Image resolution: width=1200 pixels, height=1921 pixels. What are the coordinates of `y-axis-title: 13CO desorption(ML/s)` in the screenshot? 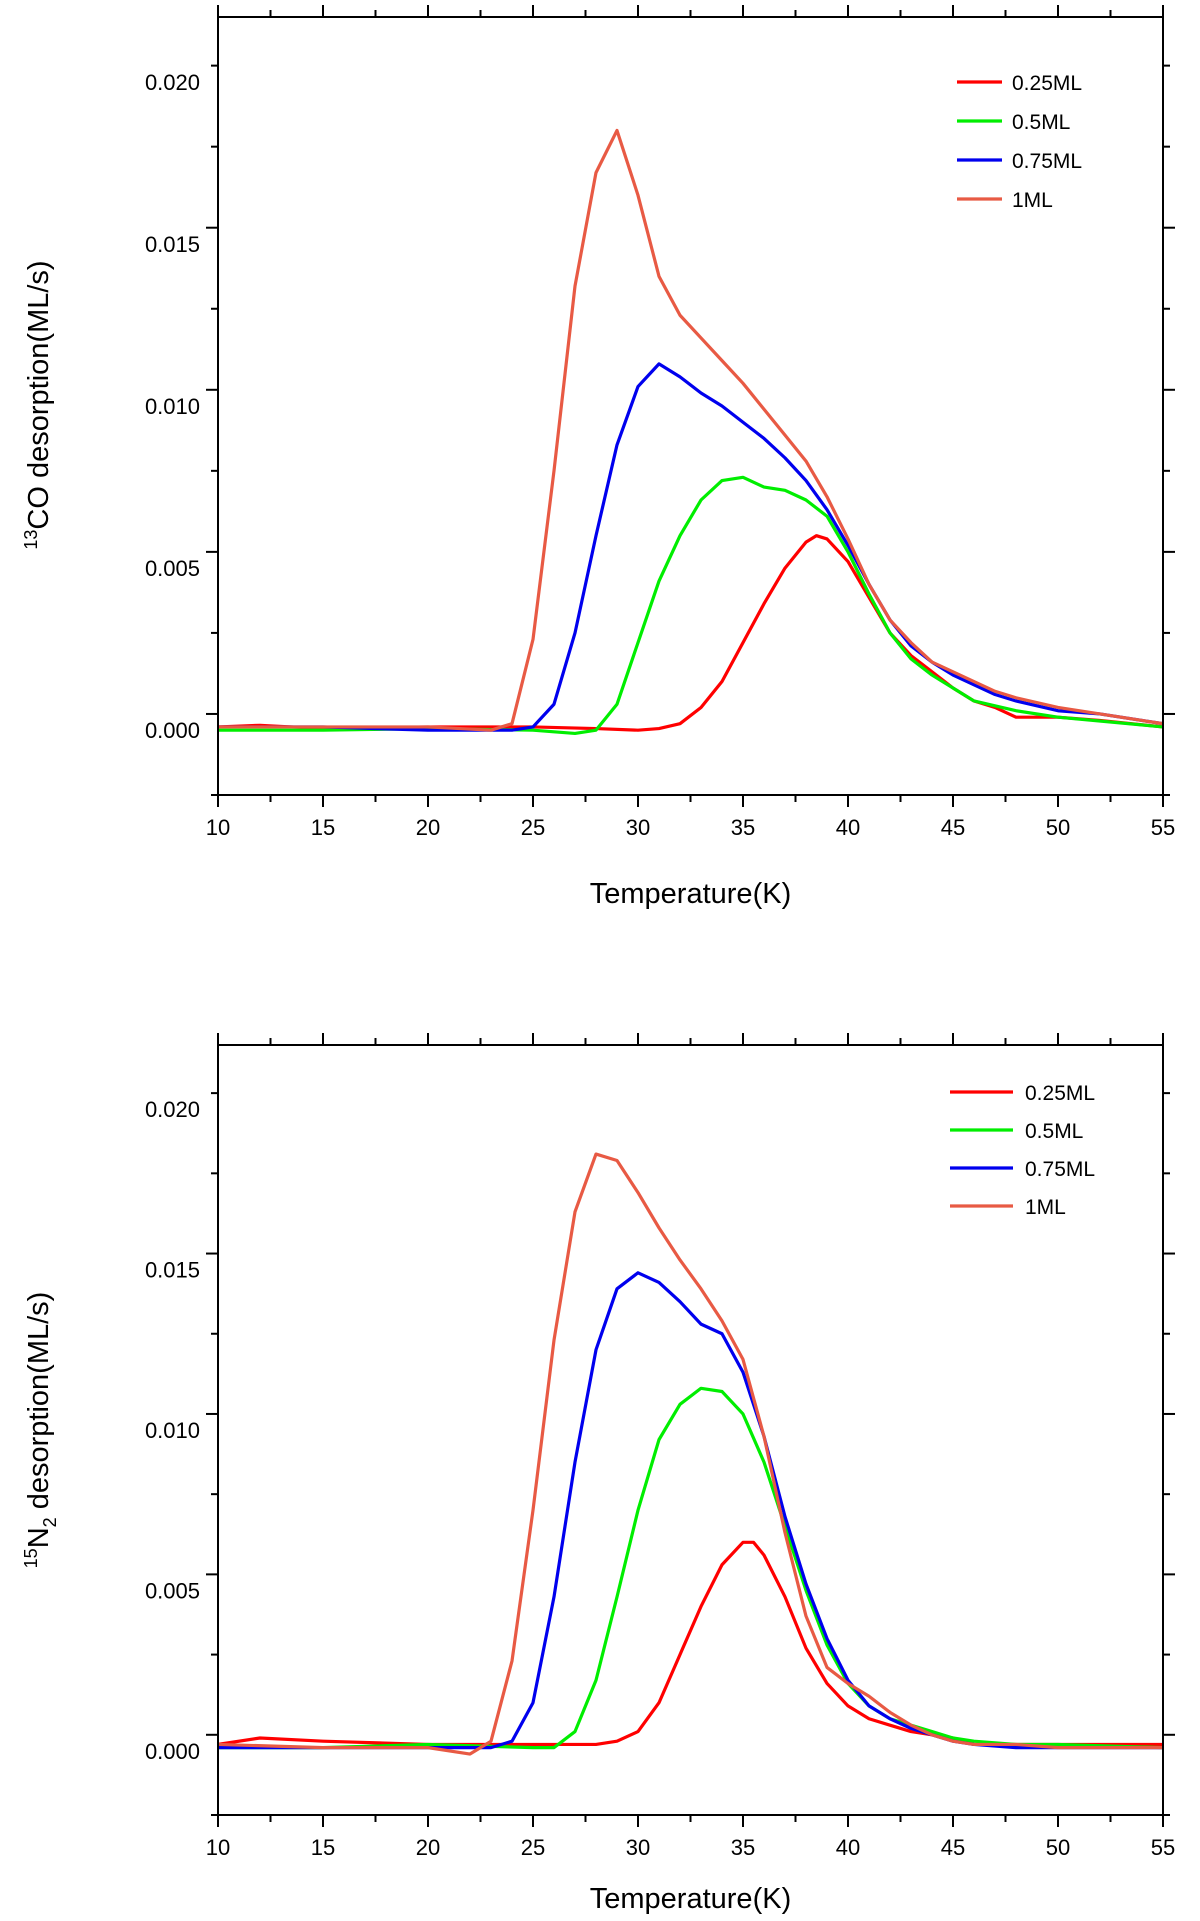 It's located at (38, 404).